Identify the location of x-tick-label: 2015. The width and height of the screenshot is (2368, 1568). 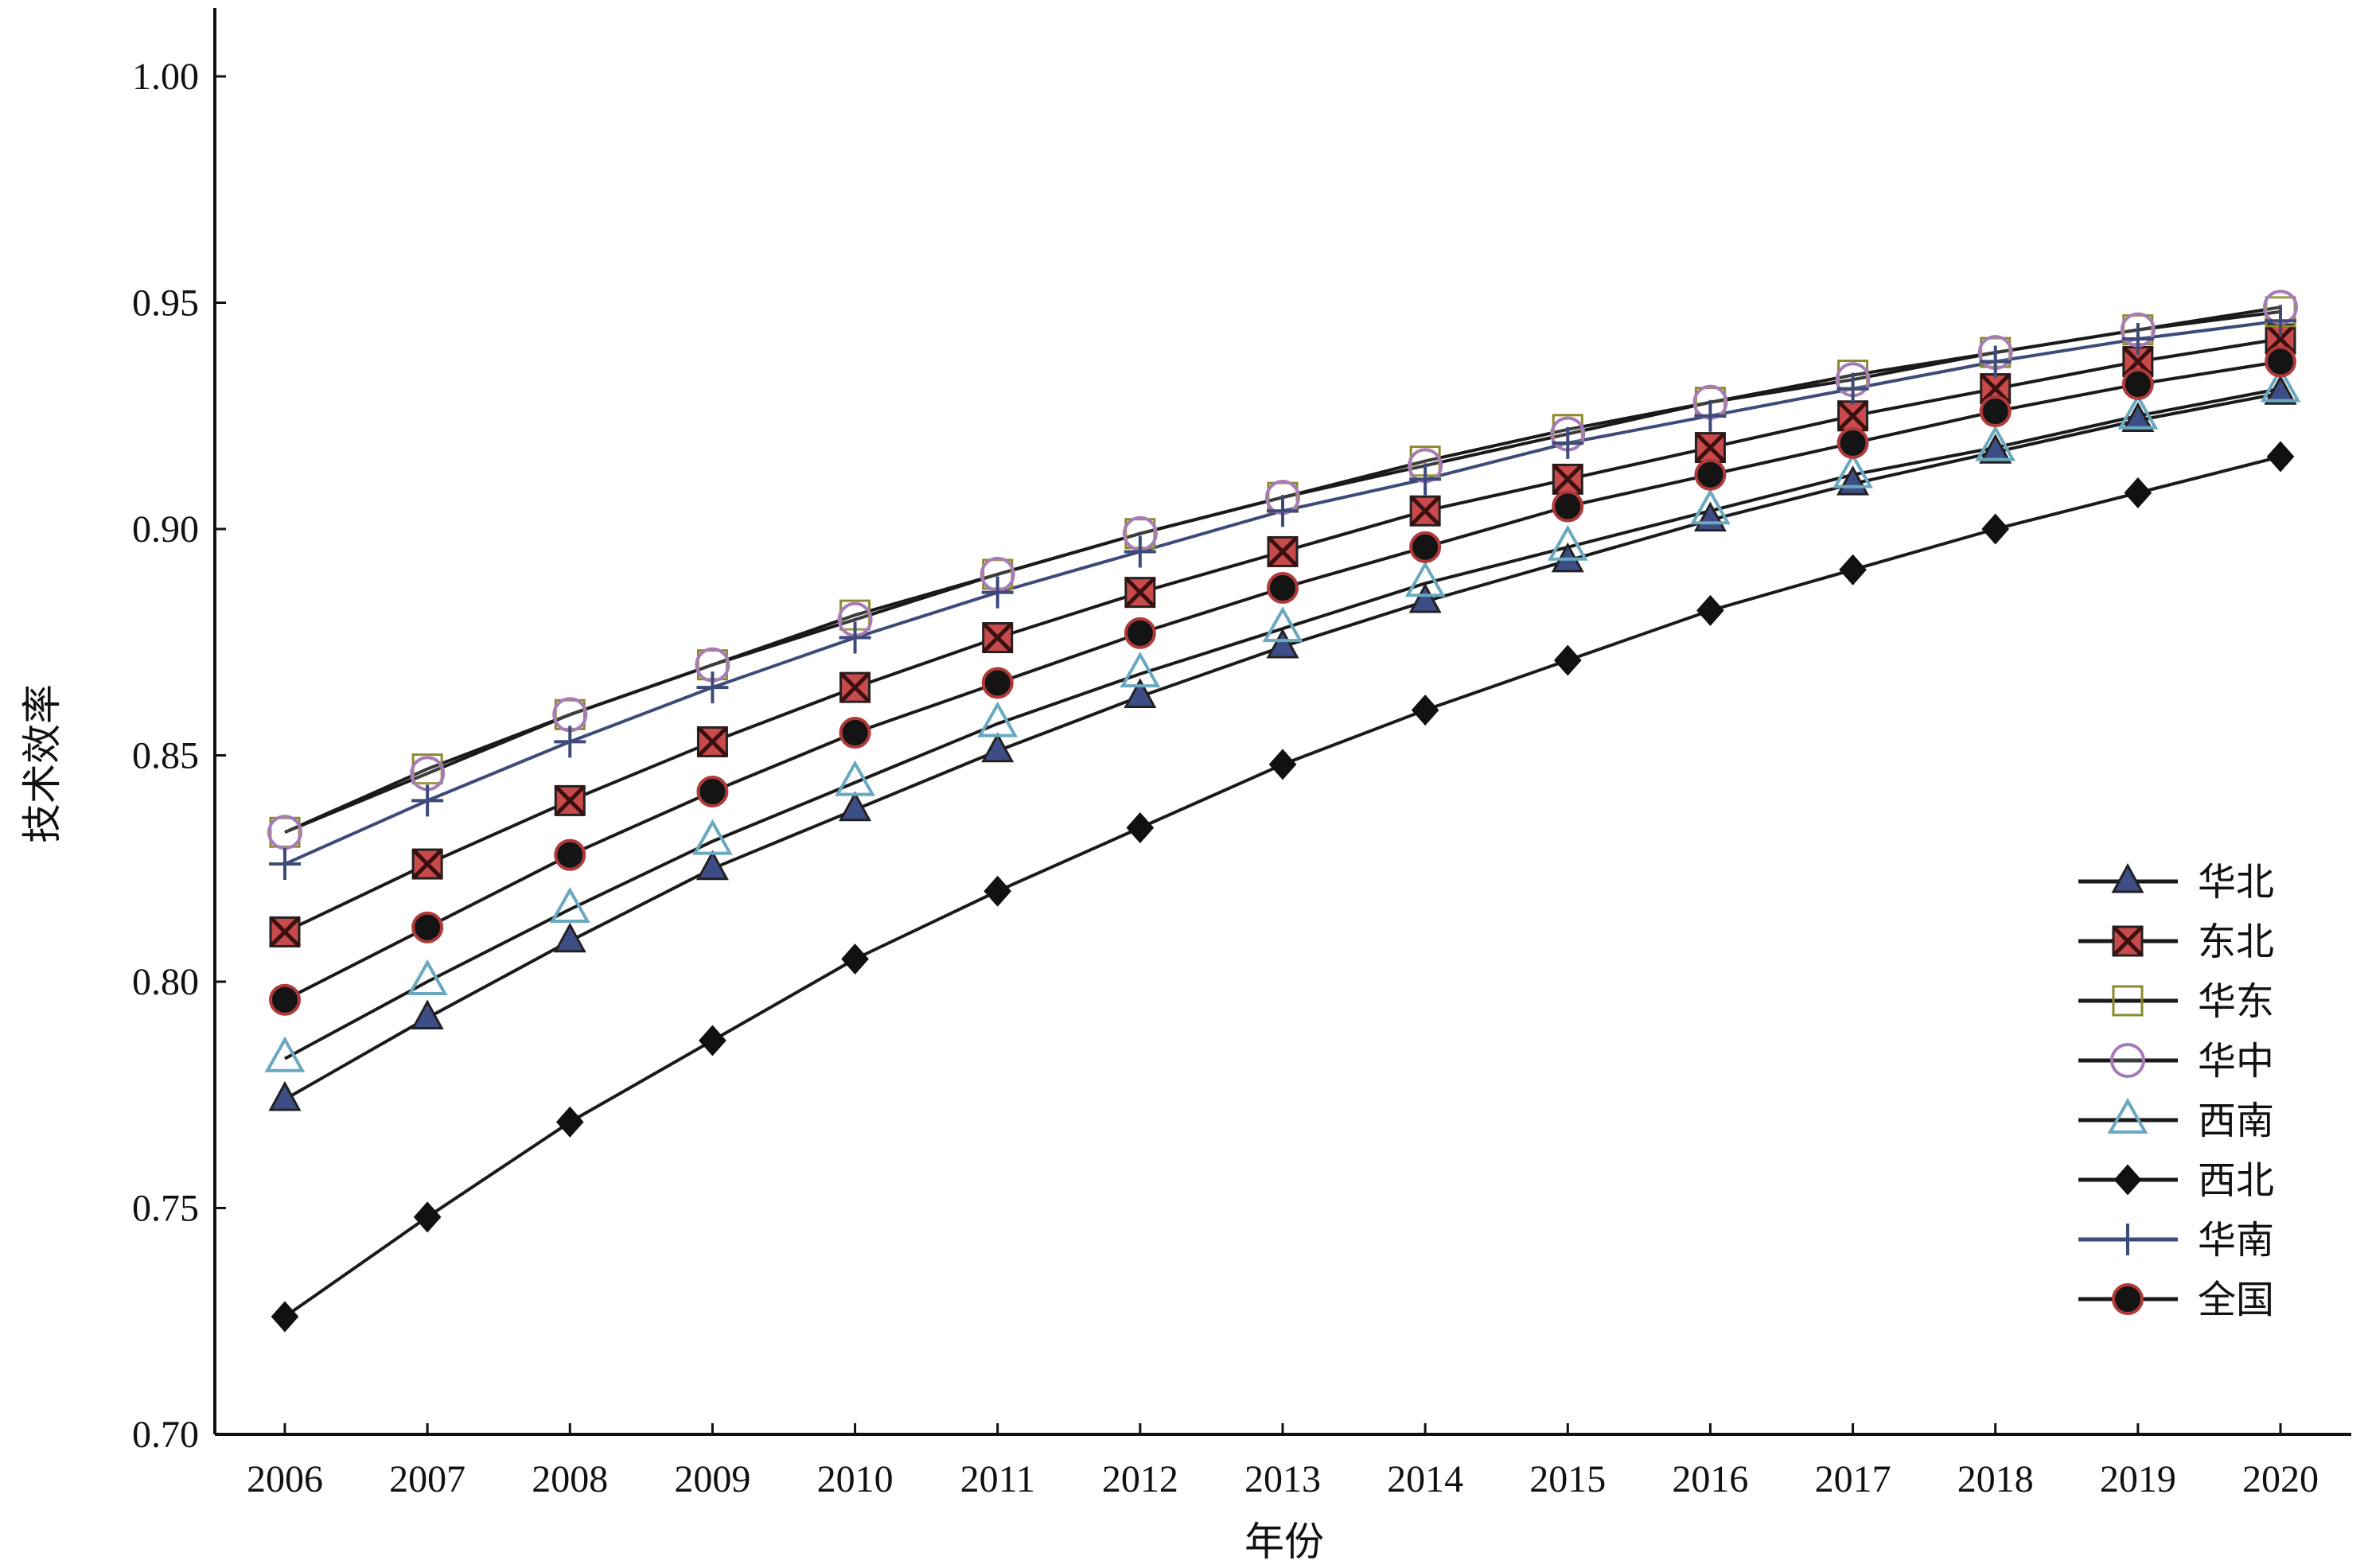
(1567, 1479).